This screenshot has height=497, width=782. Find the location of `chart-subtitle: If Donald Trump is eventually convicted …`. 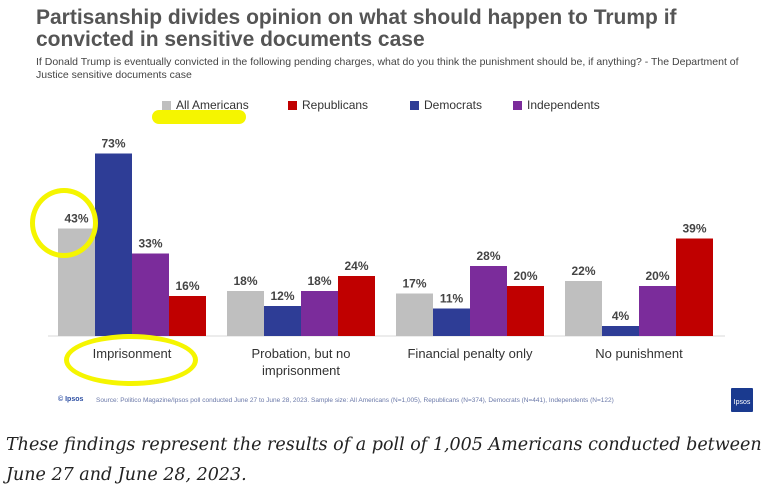

chart-subtitle: If Donald Trump is eventually convicted … is located at coordinates (387, 68).